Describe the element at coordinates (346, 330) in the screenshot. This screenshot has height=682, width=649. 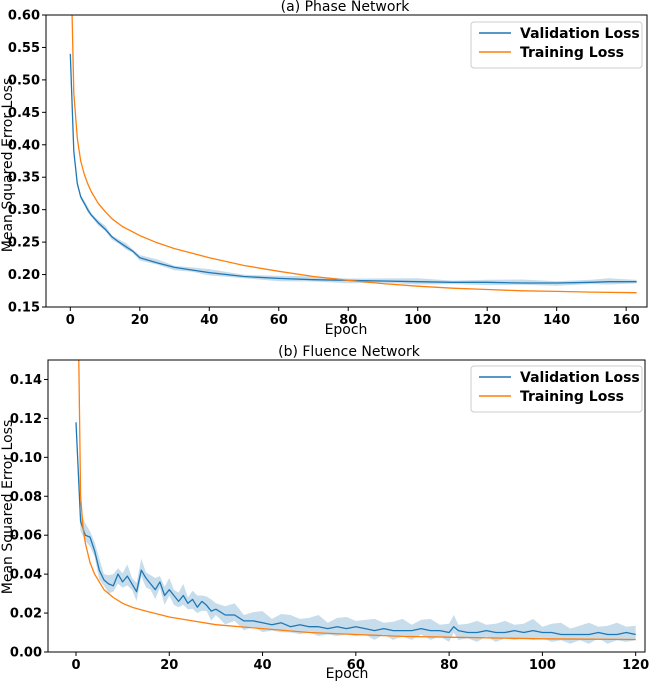
I see `x-axis-label-phase: Epoch` at that location.